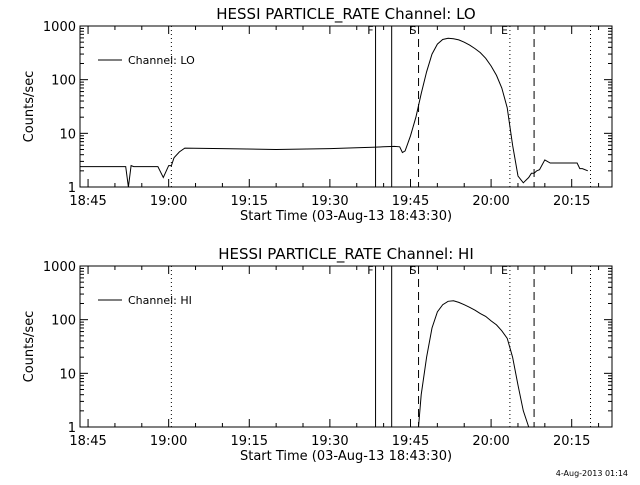  I want to click on legend-entry: Channel: LO, so click(161, 60).